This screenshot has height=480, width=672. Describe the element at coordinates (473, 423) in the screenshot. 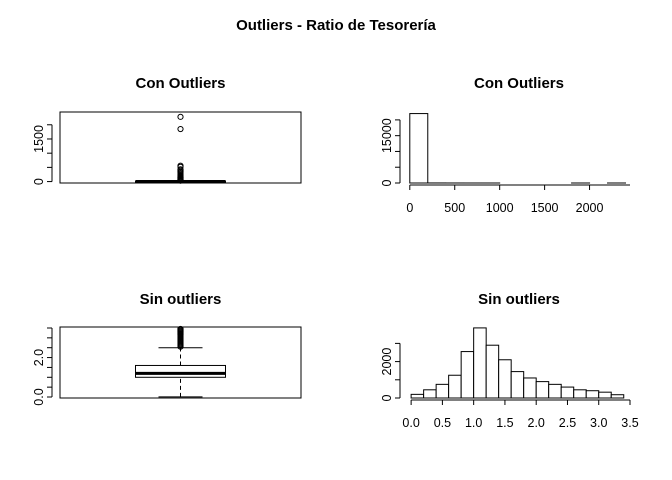

I see `x-tick-label: 1.0` at that location.